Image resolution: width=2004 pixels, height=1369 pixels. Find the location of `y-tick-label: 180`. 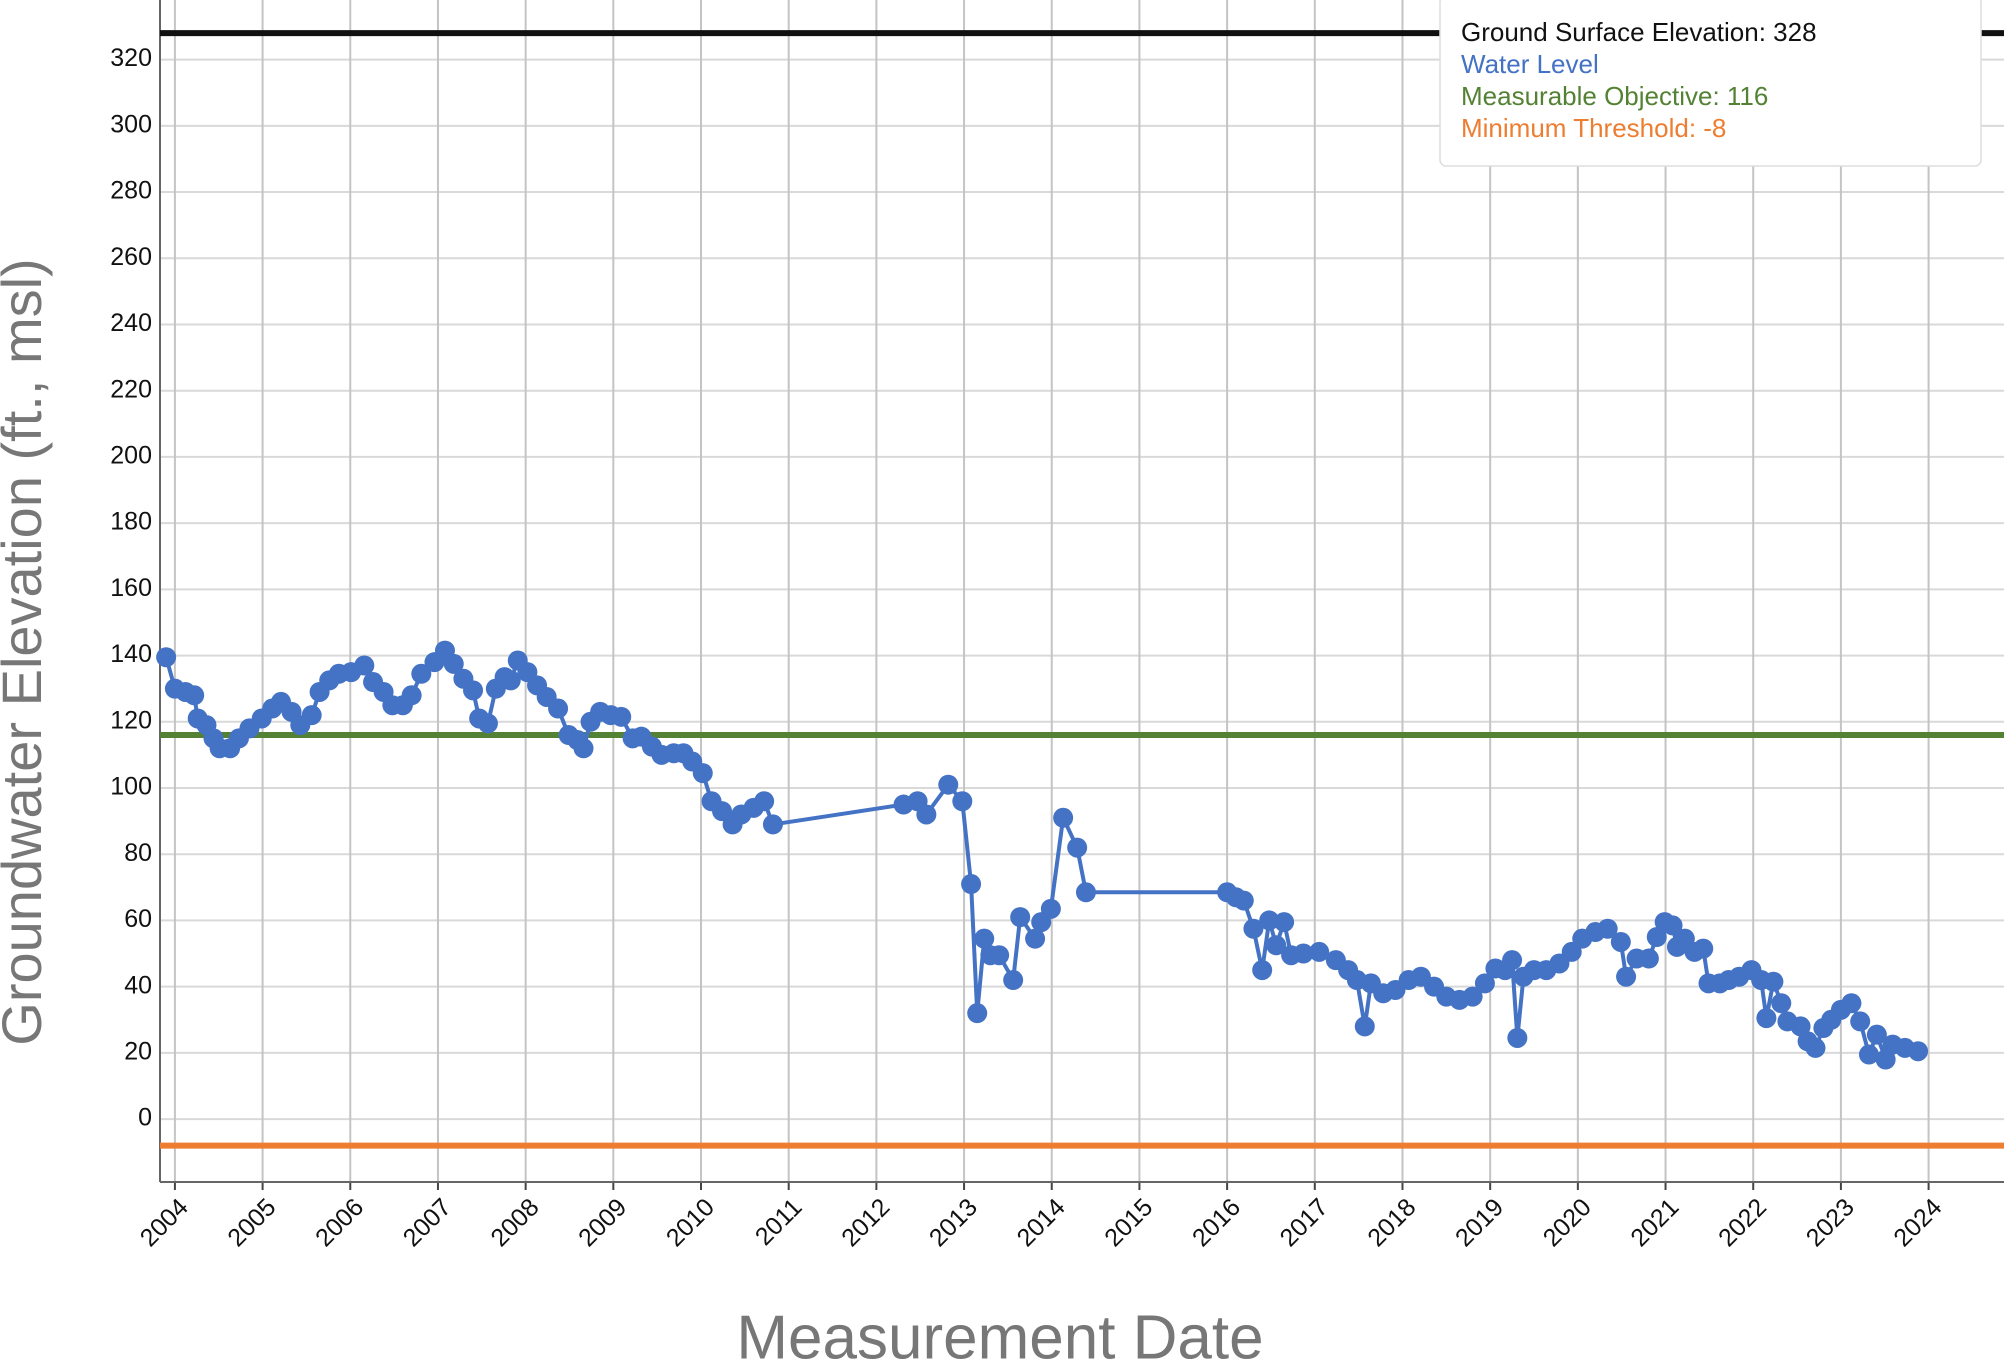

y-tick-label: 180 is located at coordinates (131, 522).